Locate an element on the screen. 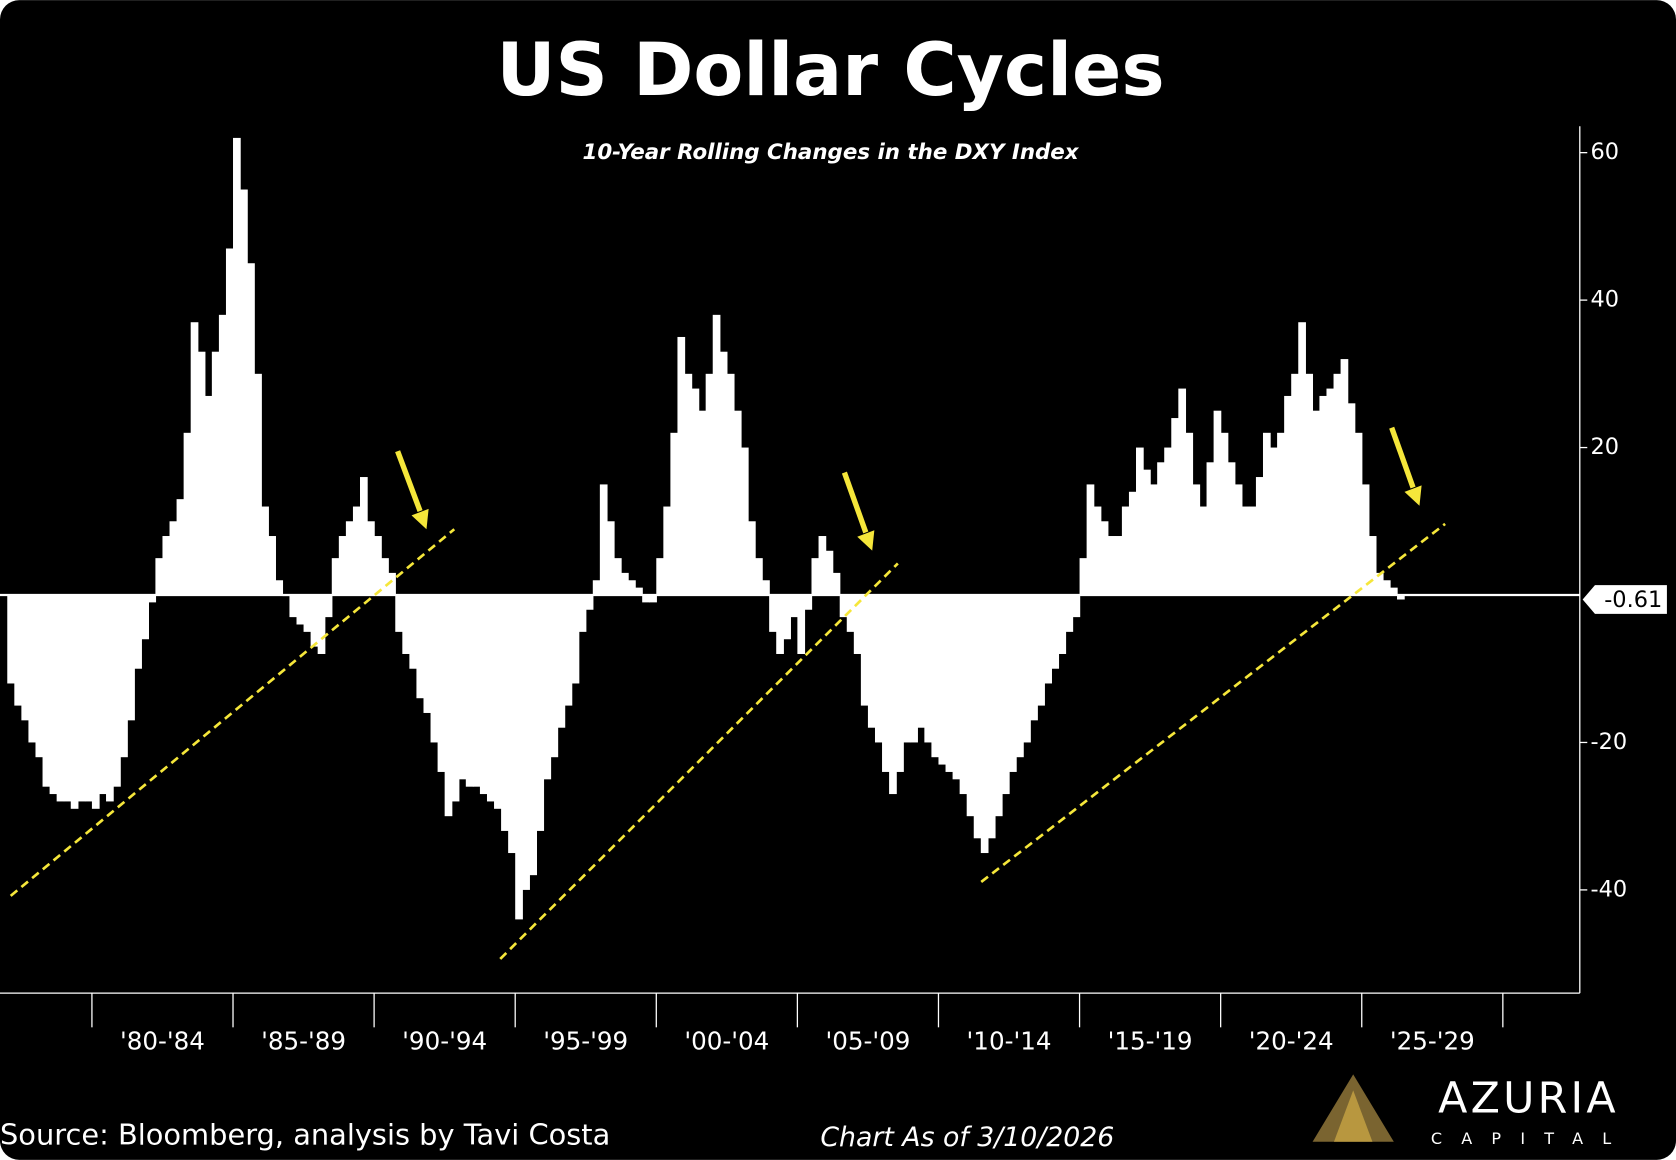 The height and width of the screenshot is (1160, 1676). logo-mark is located at coordinates (1353, 1116).